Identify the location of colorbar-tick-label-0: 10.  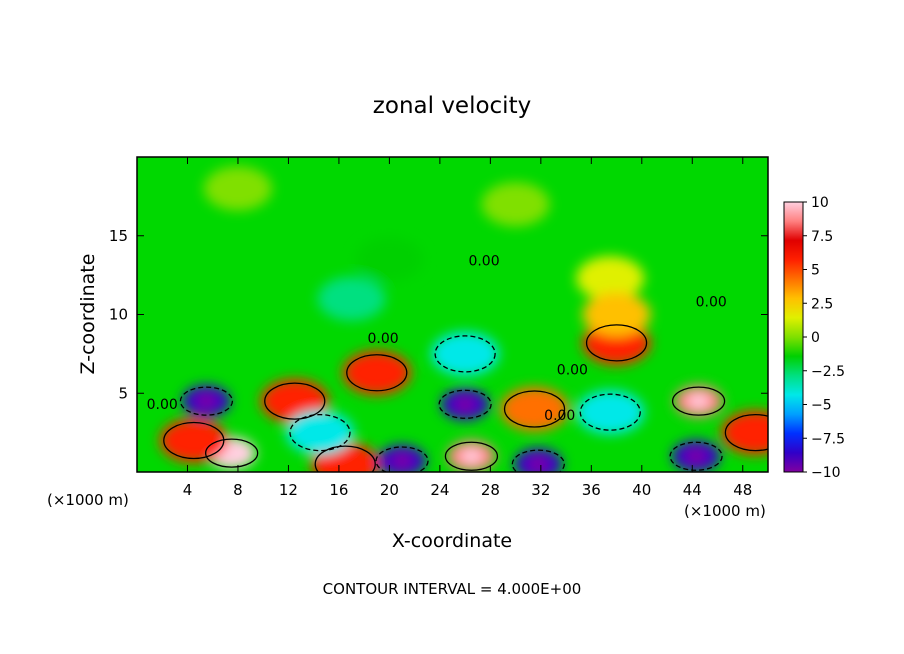
(820, 203).